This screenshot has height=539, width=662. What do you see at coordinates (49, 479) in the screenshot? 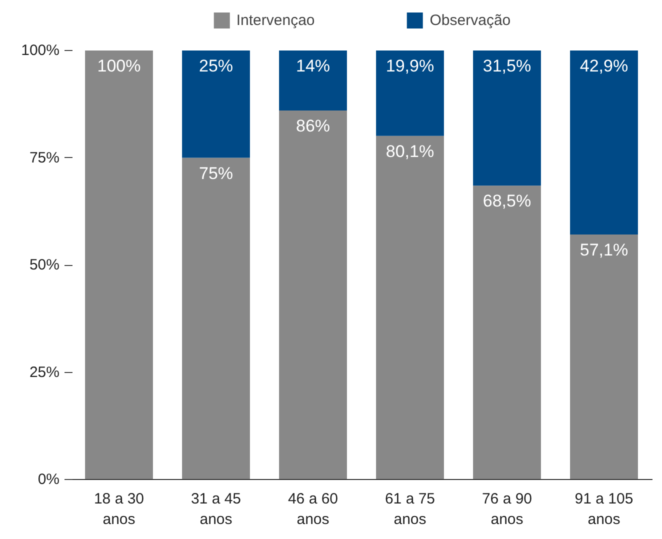
I see `y-tick-label: 0%` at bounding box center [49, 479].